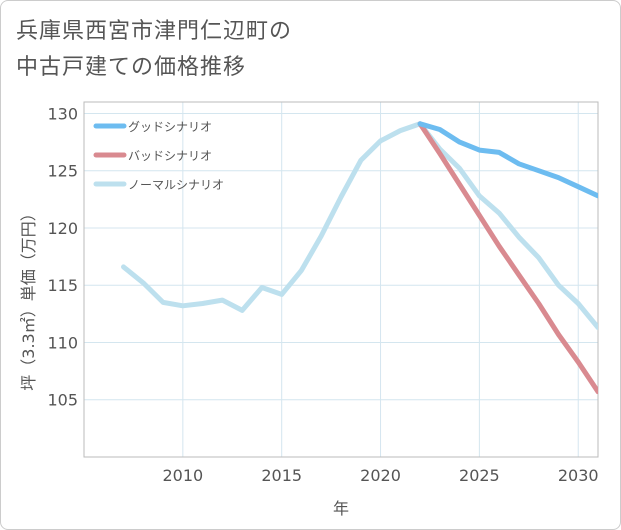 This screenshot has height=530, width=621. I want to click on chart-title: 兵庫県西宮市津門仁辺町の 中古戸建ての価格推移, so click(154, 50).